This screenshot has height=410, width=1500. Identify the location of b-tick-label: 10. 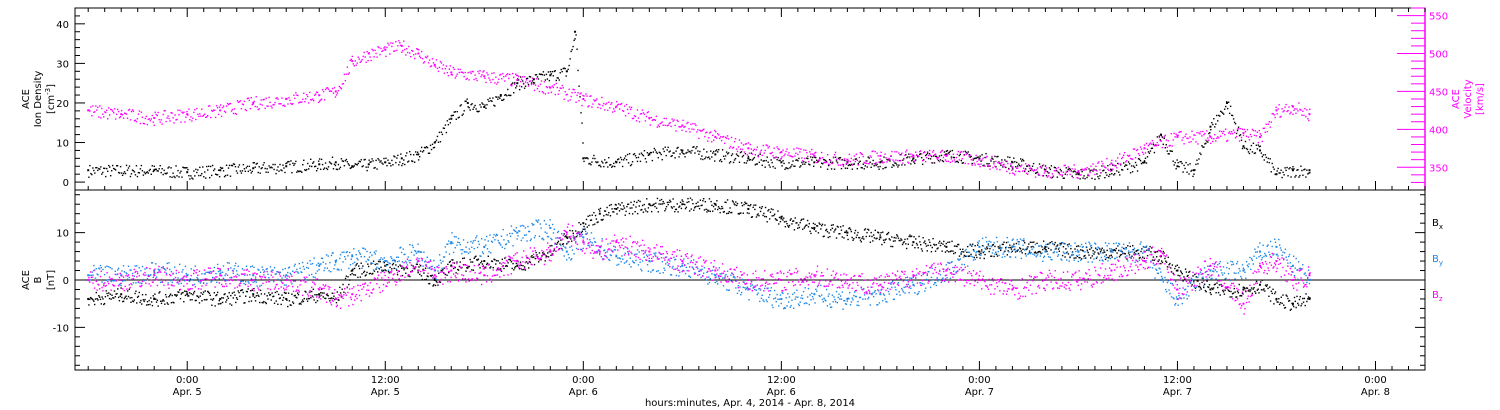
(62, 234).